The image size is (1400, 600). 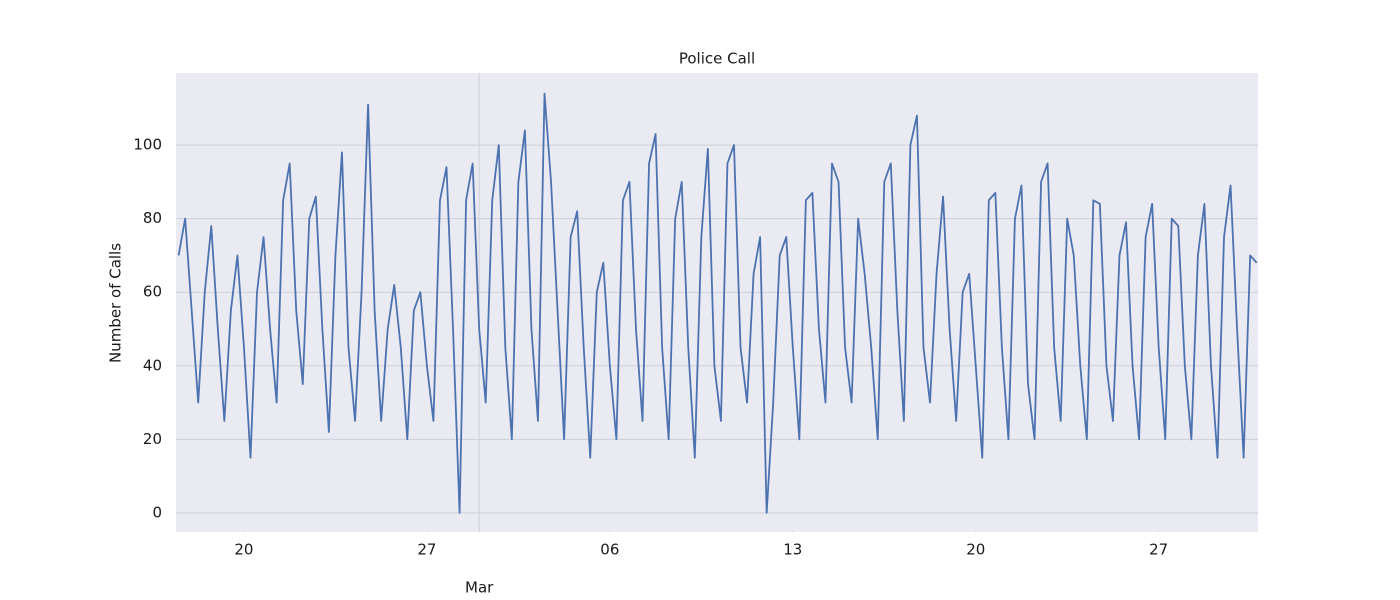 What do you see at coordinates (116, 303) in the screenshot?
I see `y-axis-label: Number of Calls` at bounding box center [116, 303].